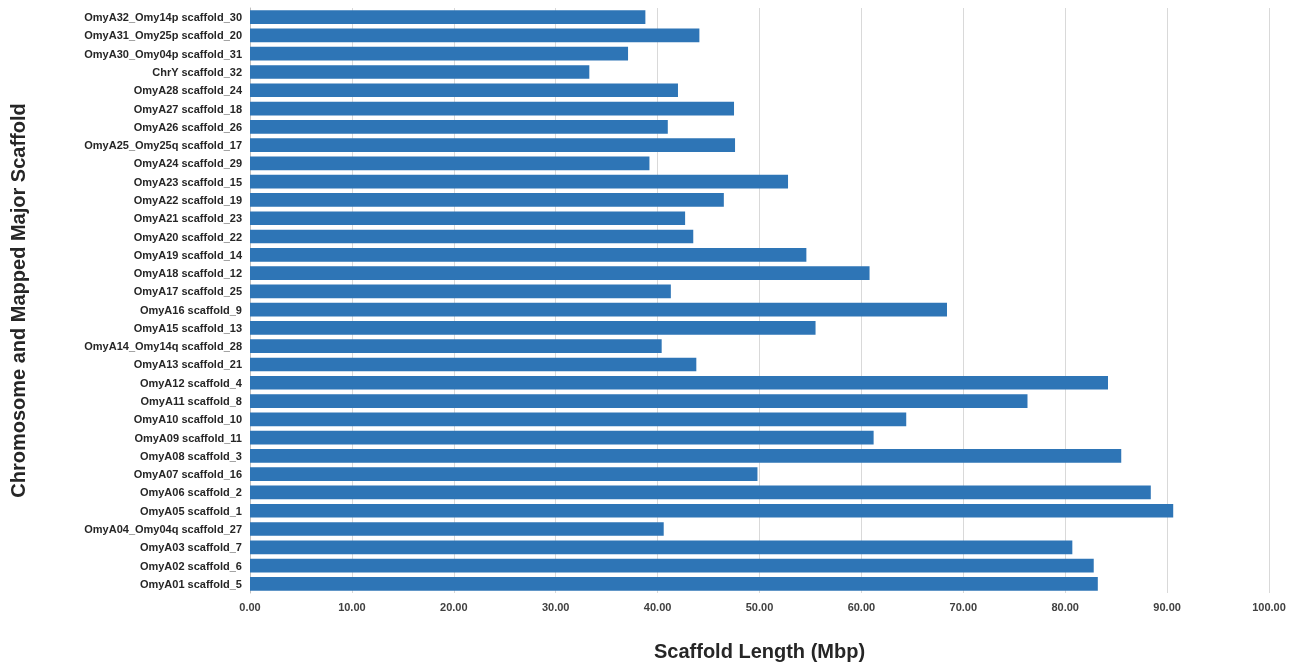  I want to click on y-tick-label: OmyA28 scaffold_24, so click(188, 90).